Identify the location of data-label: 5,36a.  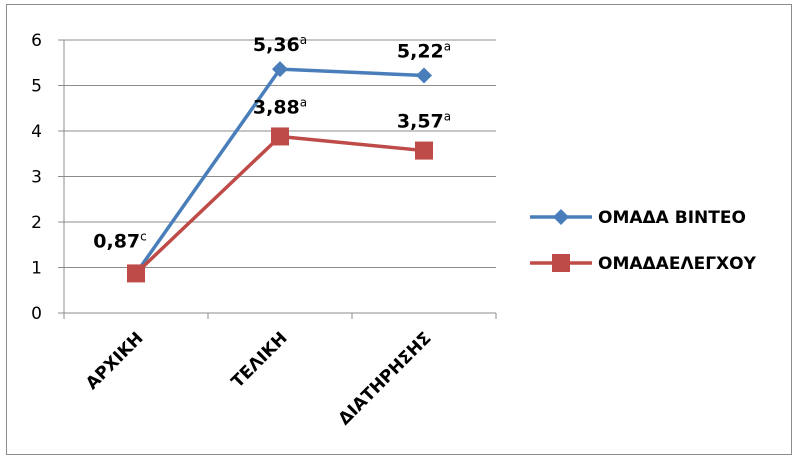
(280, 44).